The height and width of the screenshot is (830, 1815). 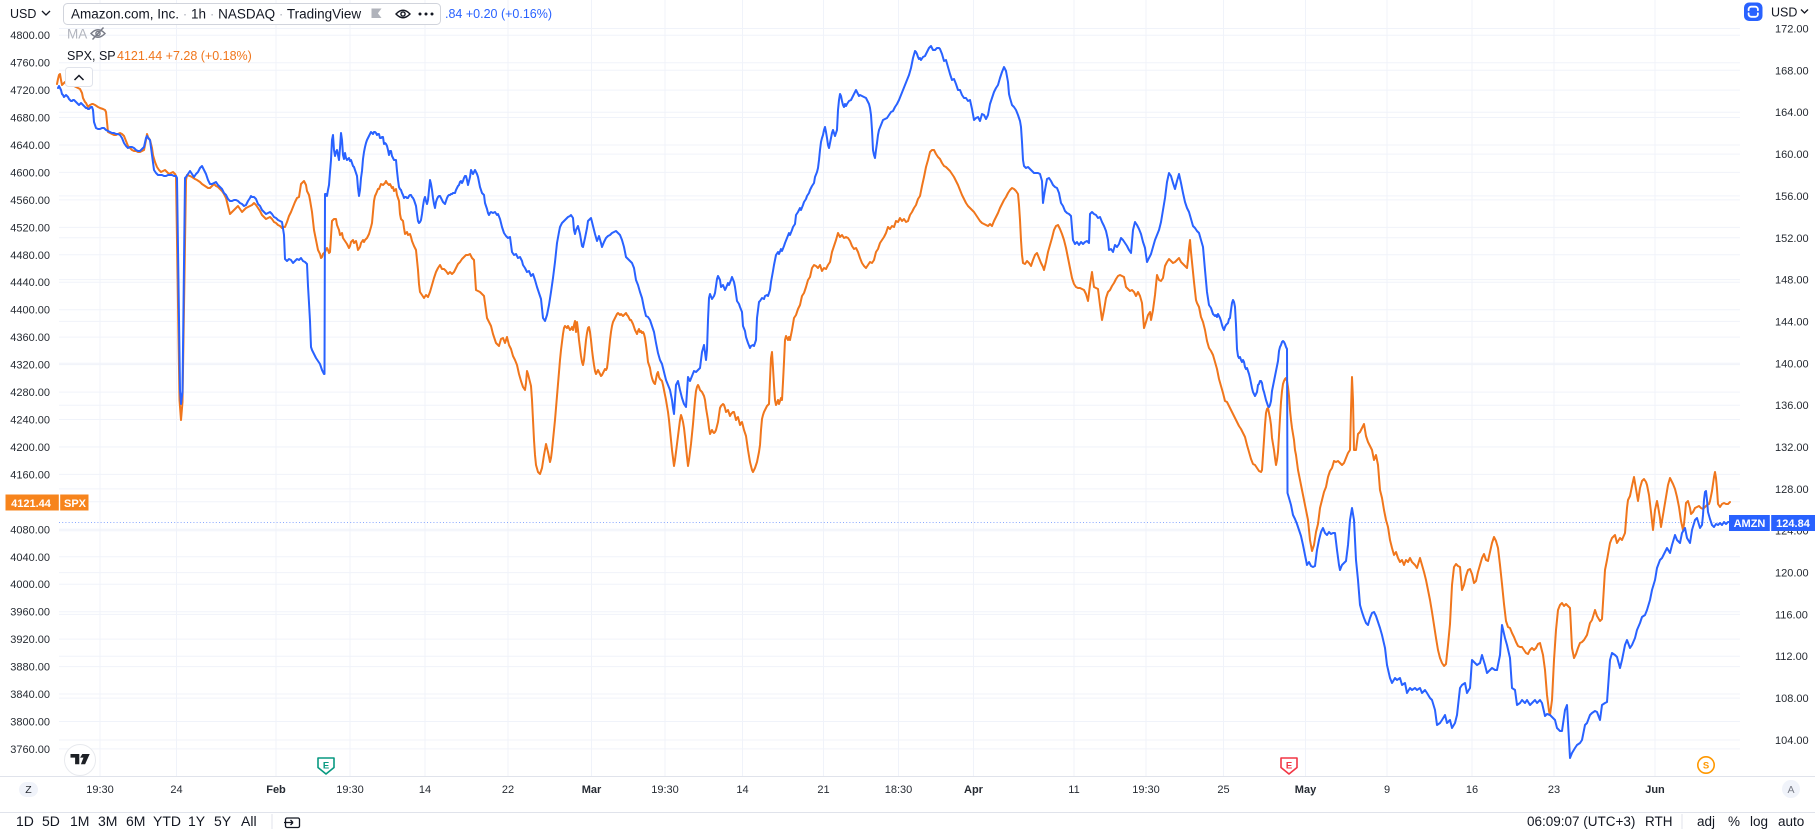 What do you see at coordinates (1790, 790) in the screenshot?
I see `svg-text: A` at bounding box center [1790, 790].